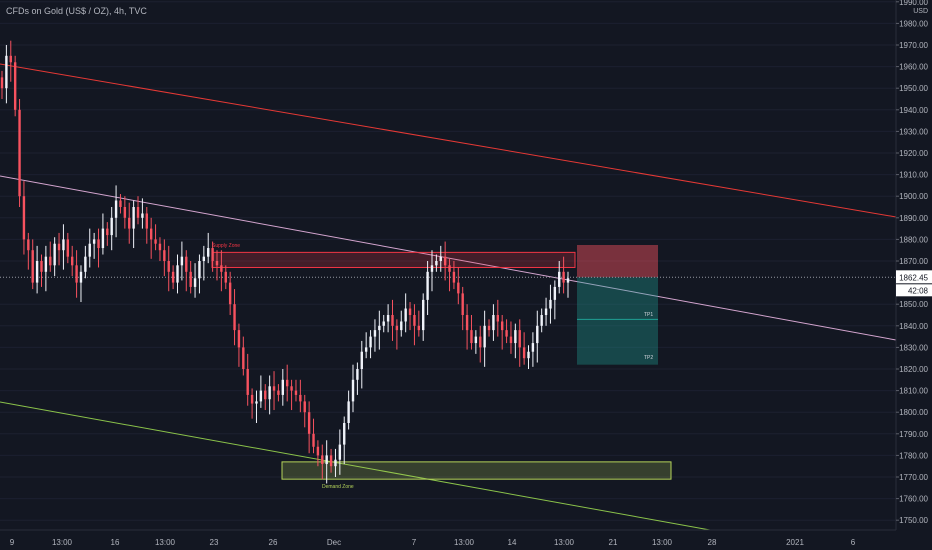  I want to click on price-tick-label: 1810.00, so click(913, 391).